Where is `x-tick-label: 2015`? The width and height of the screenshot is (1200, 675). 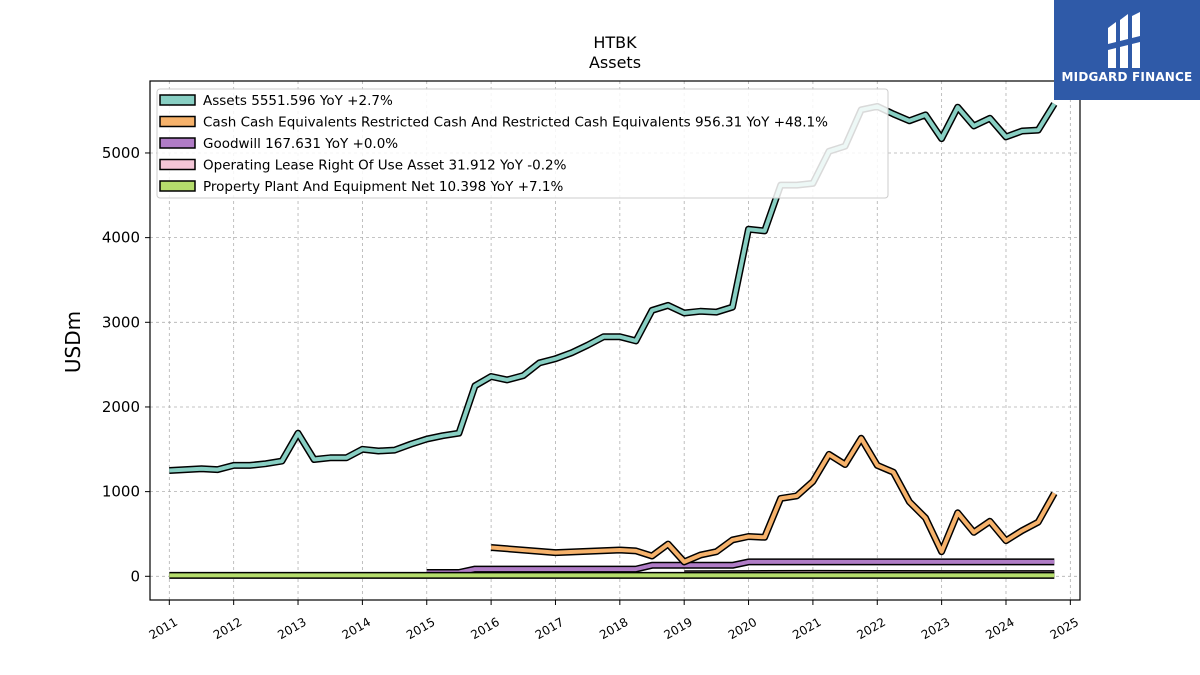 x-tick-label: 2015 is located at coordinates (420, 628).